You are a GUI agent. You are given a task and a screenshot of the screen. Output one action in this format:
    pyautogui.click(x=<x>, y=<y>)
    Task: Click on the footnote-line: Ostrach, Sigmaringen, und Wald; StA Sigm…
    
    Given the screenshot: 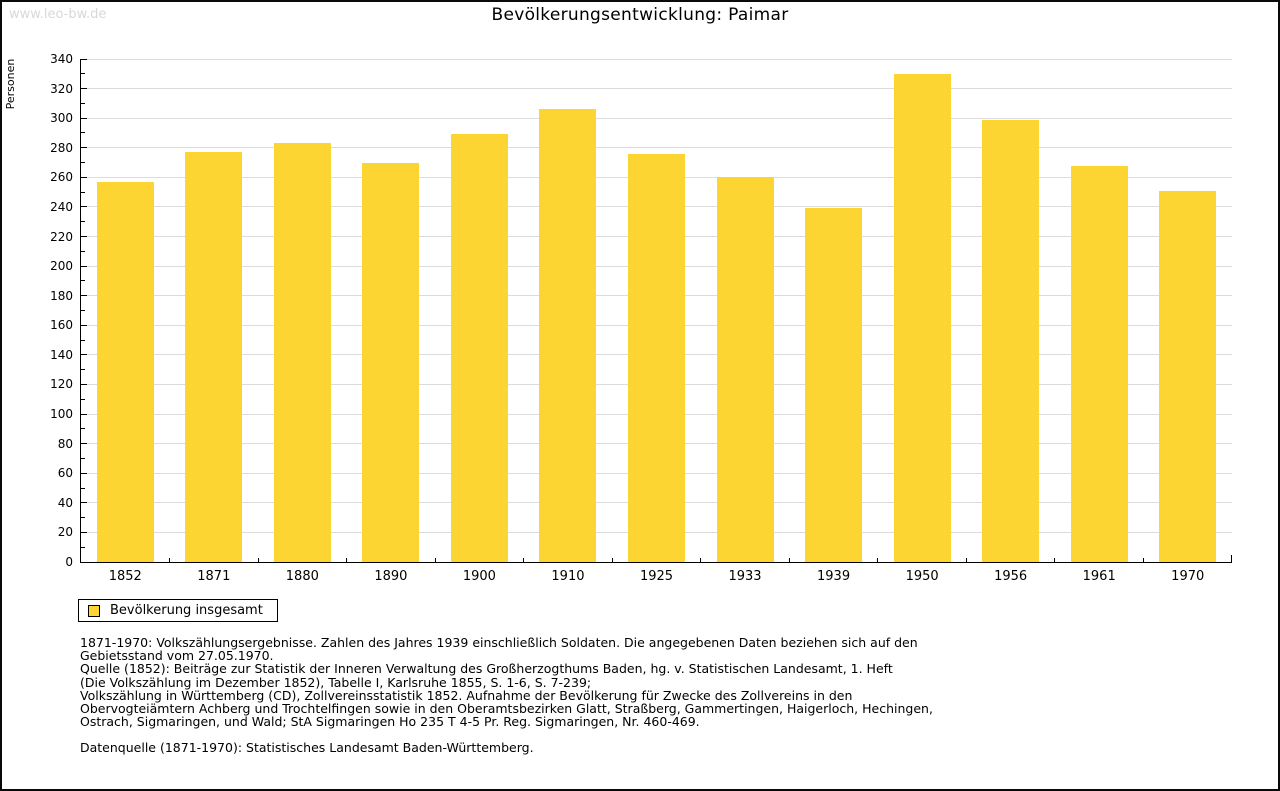 What is the action you would take?
    pyautogui.click(x=390, y=722)
    